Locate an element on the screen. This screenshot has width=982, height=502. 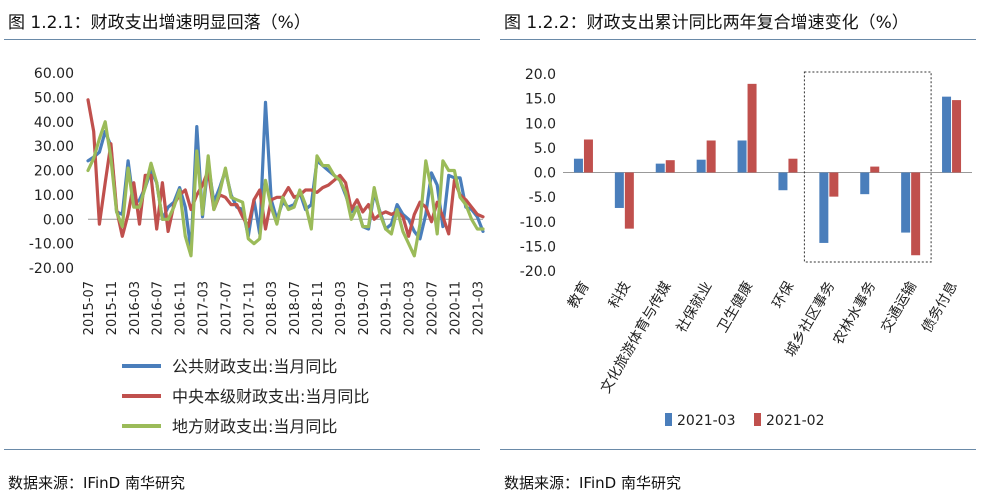
left-chart-title: 图 1.2.1：财政支出增速明显回落（%） is located at coordinates (159, 23).